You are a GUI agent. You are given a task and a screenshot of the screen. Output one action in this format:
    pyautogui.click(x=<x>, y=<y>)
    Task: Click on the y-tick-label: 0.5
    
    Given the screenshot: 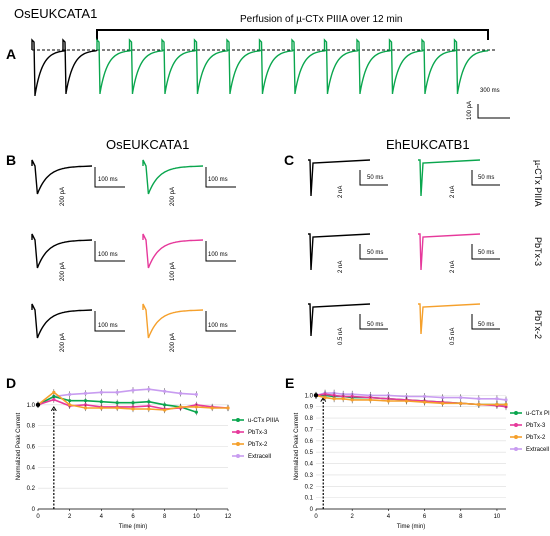 What is the action you would take?
    pyautogui.click(x=309, y=453)
    